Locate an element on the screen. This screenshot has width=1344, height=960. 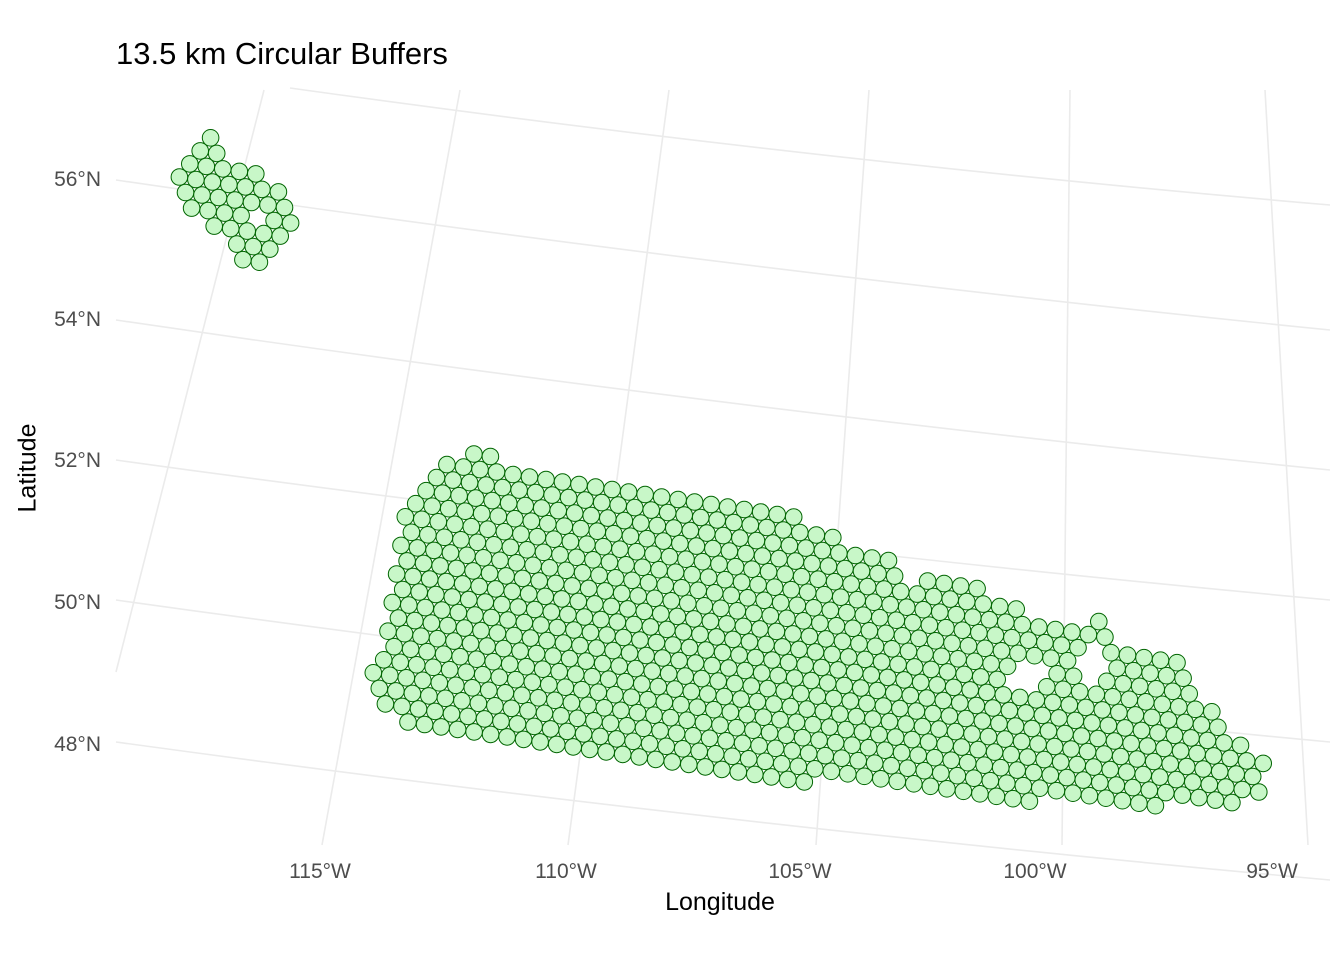
y-tick-label: 50°N is located at coordinates (77, 602).